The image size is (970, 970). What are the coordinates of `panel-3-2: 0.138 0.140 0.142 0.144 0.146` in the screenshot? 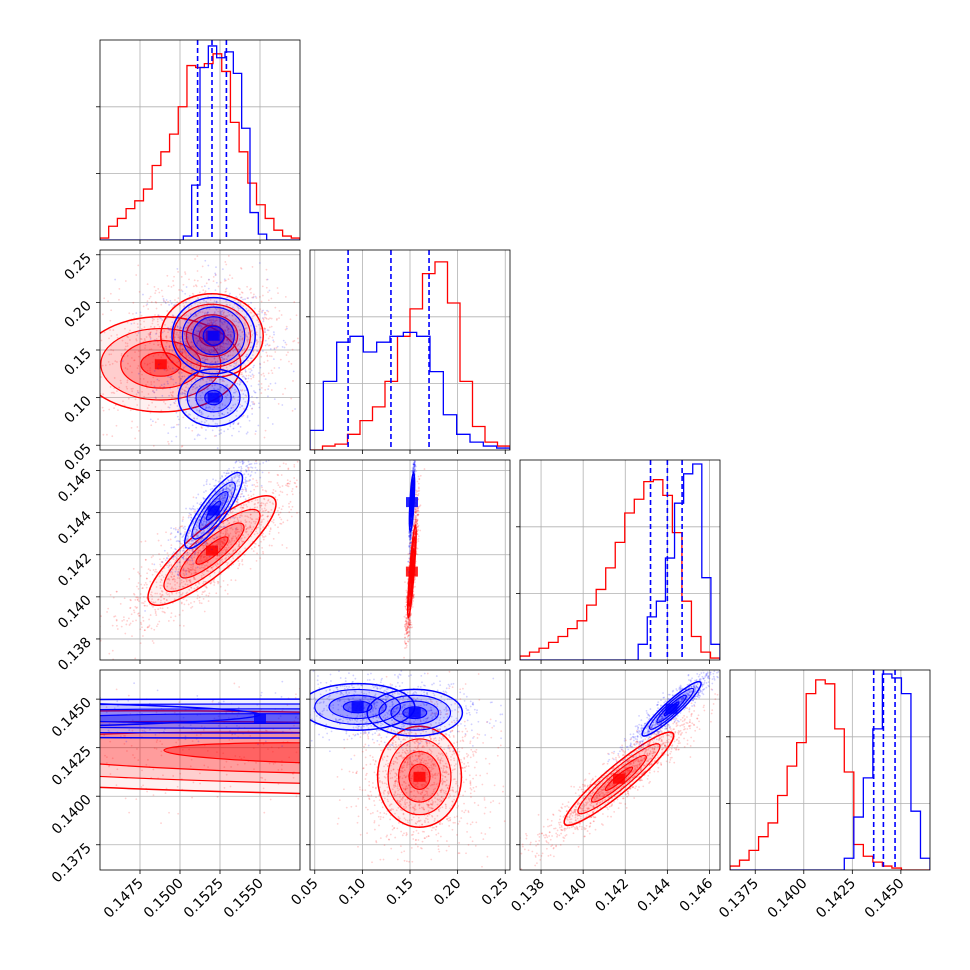 It's located at (614, 792).